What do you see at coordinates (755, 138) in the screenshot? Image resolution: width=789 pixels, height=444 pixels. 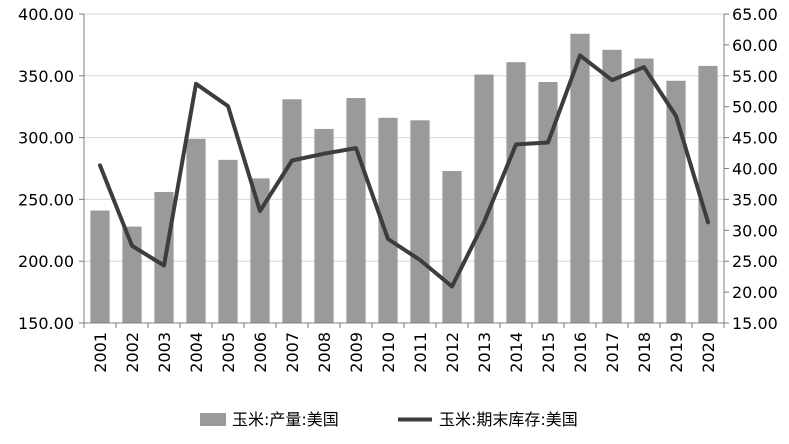 I see `right-axis-tick-label: 45.00` at bounding box center [755, 138].